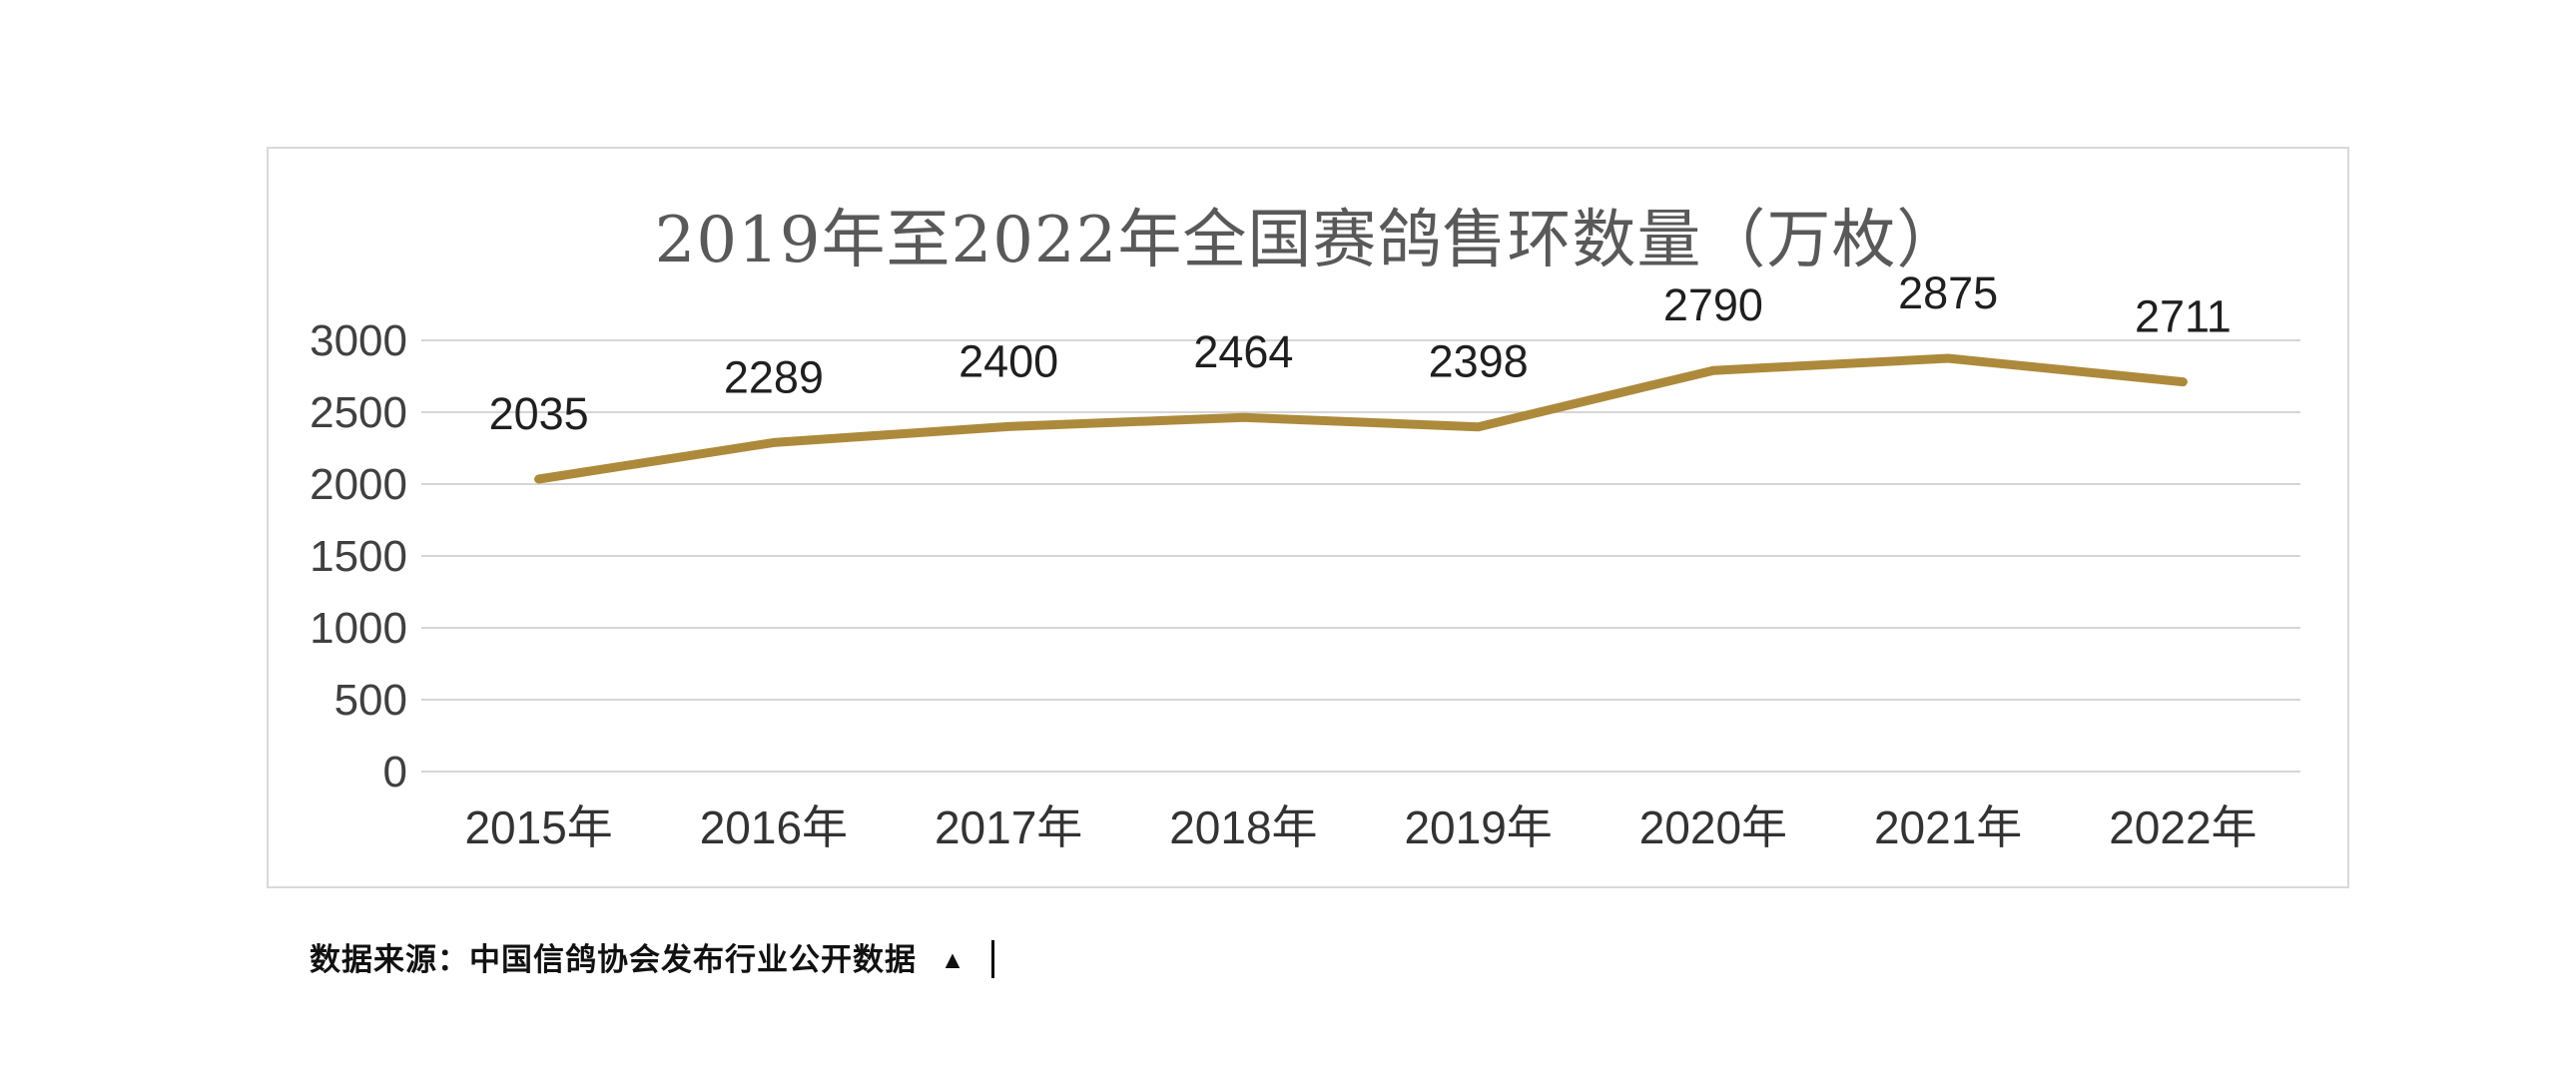 This screenshot has width=2576, height=1068. What do you see at coordinates (1713, 304) in the screenshot?
I see `data-label: 2790` at bounding box center [1713, 304].